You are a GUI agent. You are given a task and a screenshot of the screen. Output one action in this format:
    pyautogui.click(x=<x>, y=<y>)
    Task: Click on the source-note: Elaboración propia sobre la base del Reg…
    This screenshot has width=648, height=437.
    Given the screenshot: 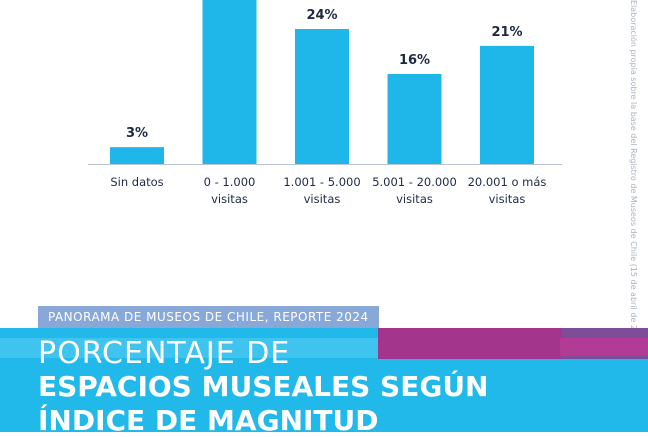 What is the action you would take?
    pyautogui.click(x=634, y=167)
    